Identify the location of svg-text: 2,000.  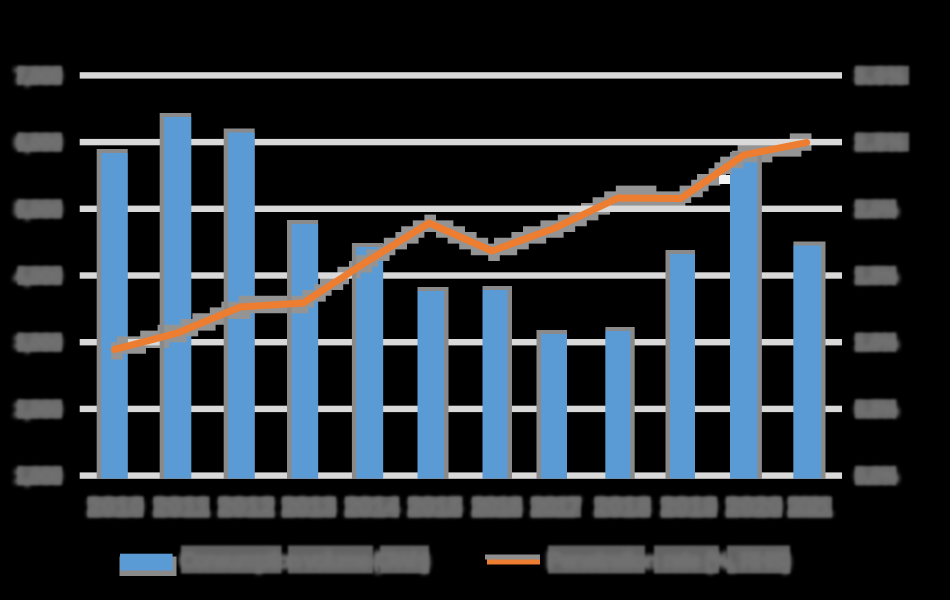
(38, 410).